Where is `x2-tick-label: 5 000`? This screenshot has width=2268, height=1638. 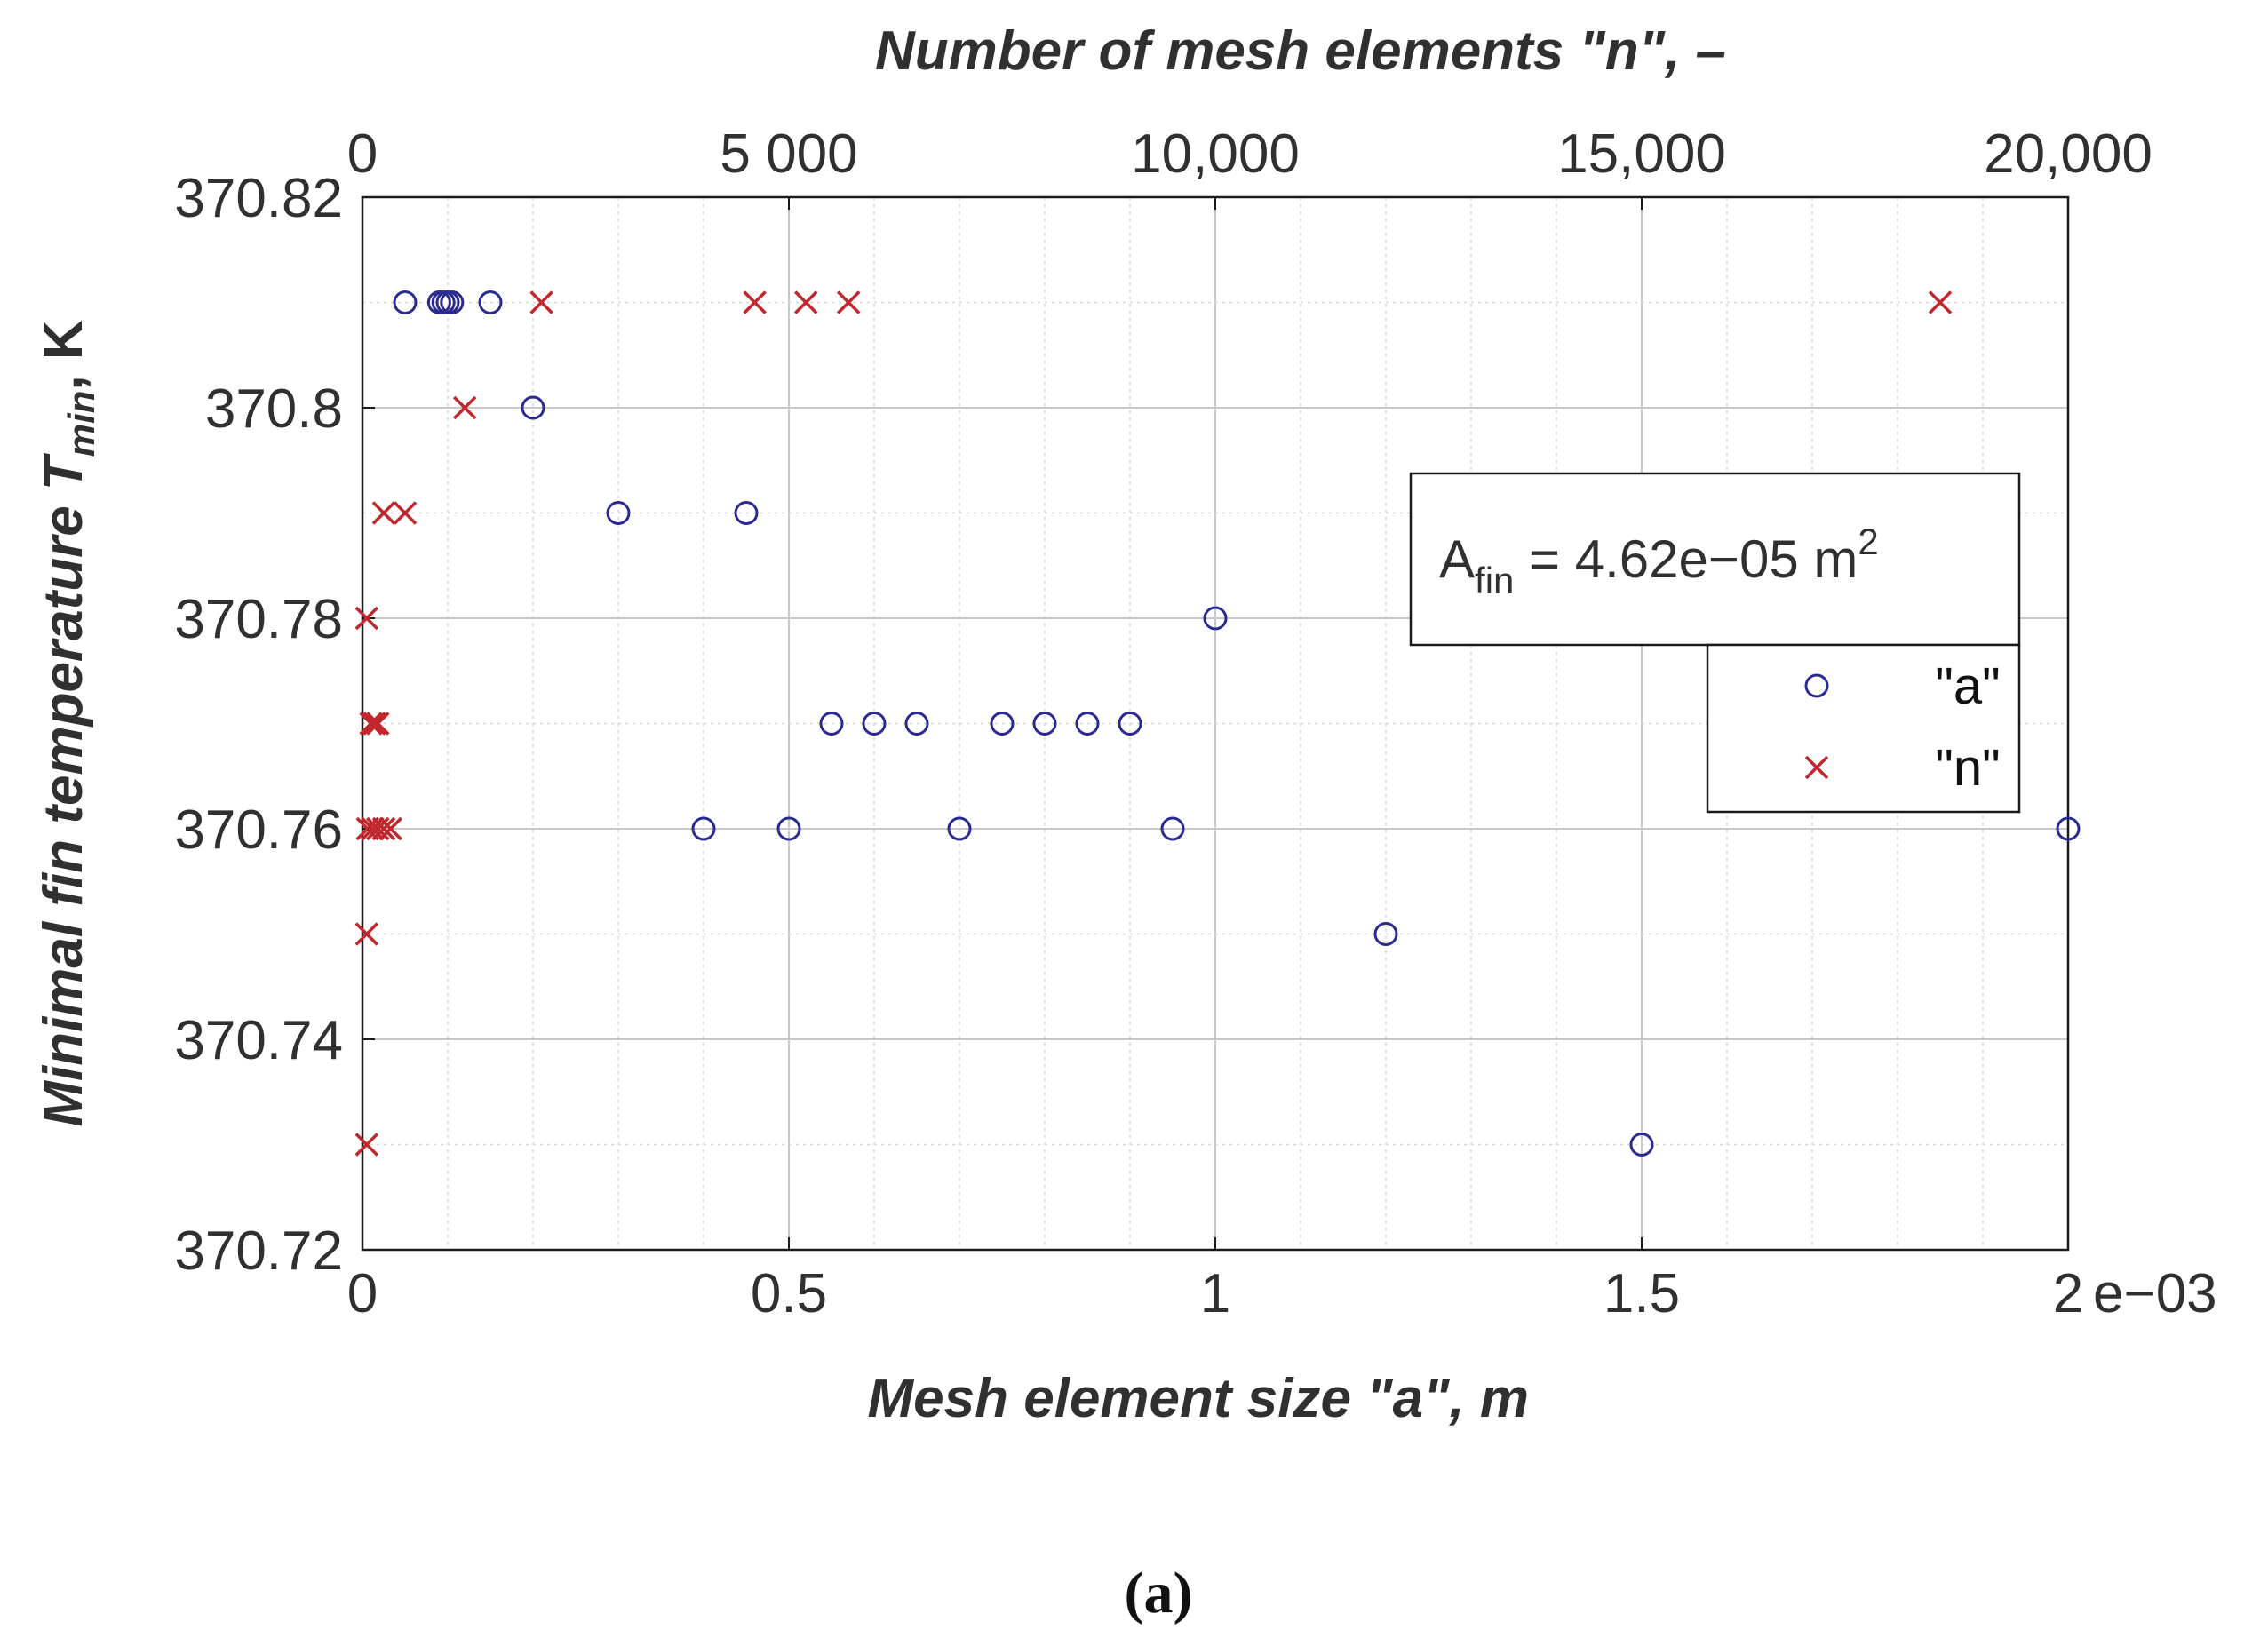
x2-tick-label: 5 000 is located at coordinates (788, 154).